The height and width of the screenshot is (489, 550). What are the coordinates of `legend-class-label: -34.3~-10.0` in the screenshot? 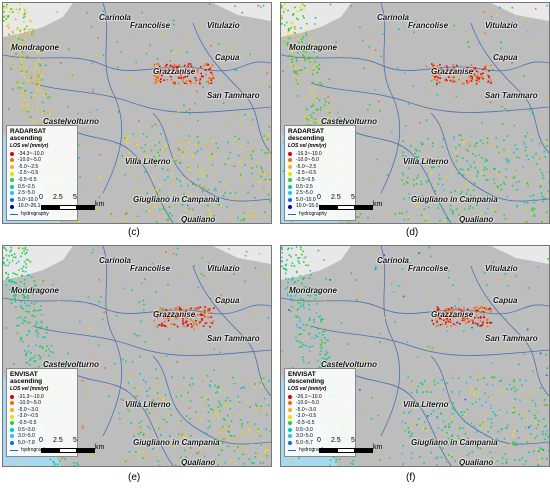 It's located at (31, 153).